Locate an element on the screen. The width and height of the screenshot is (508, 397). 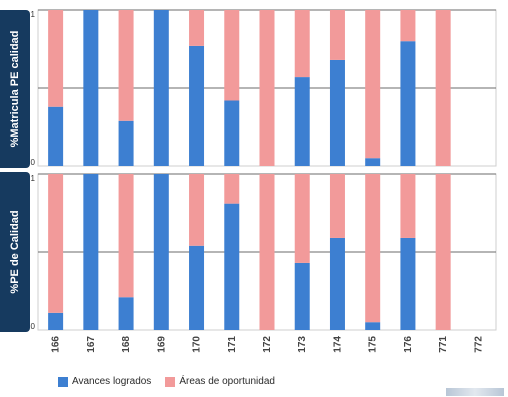
bar-0-168-areas is located at coordinates (126, 65).